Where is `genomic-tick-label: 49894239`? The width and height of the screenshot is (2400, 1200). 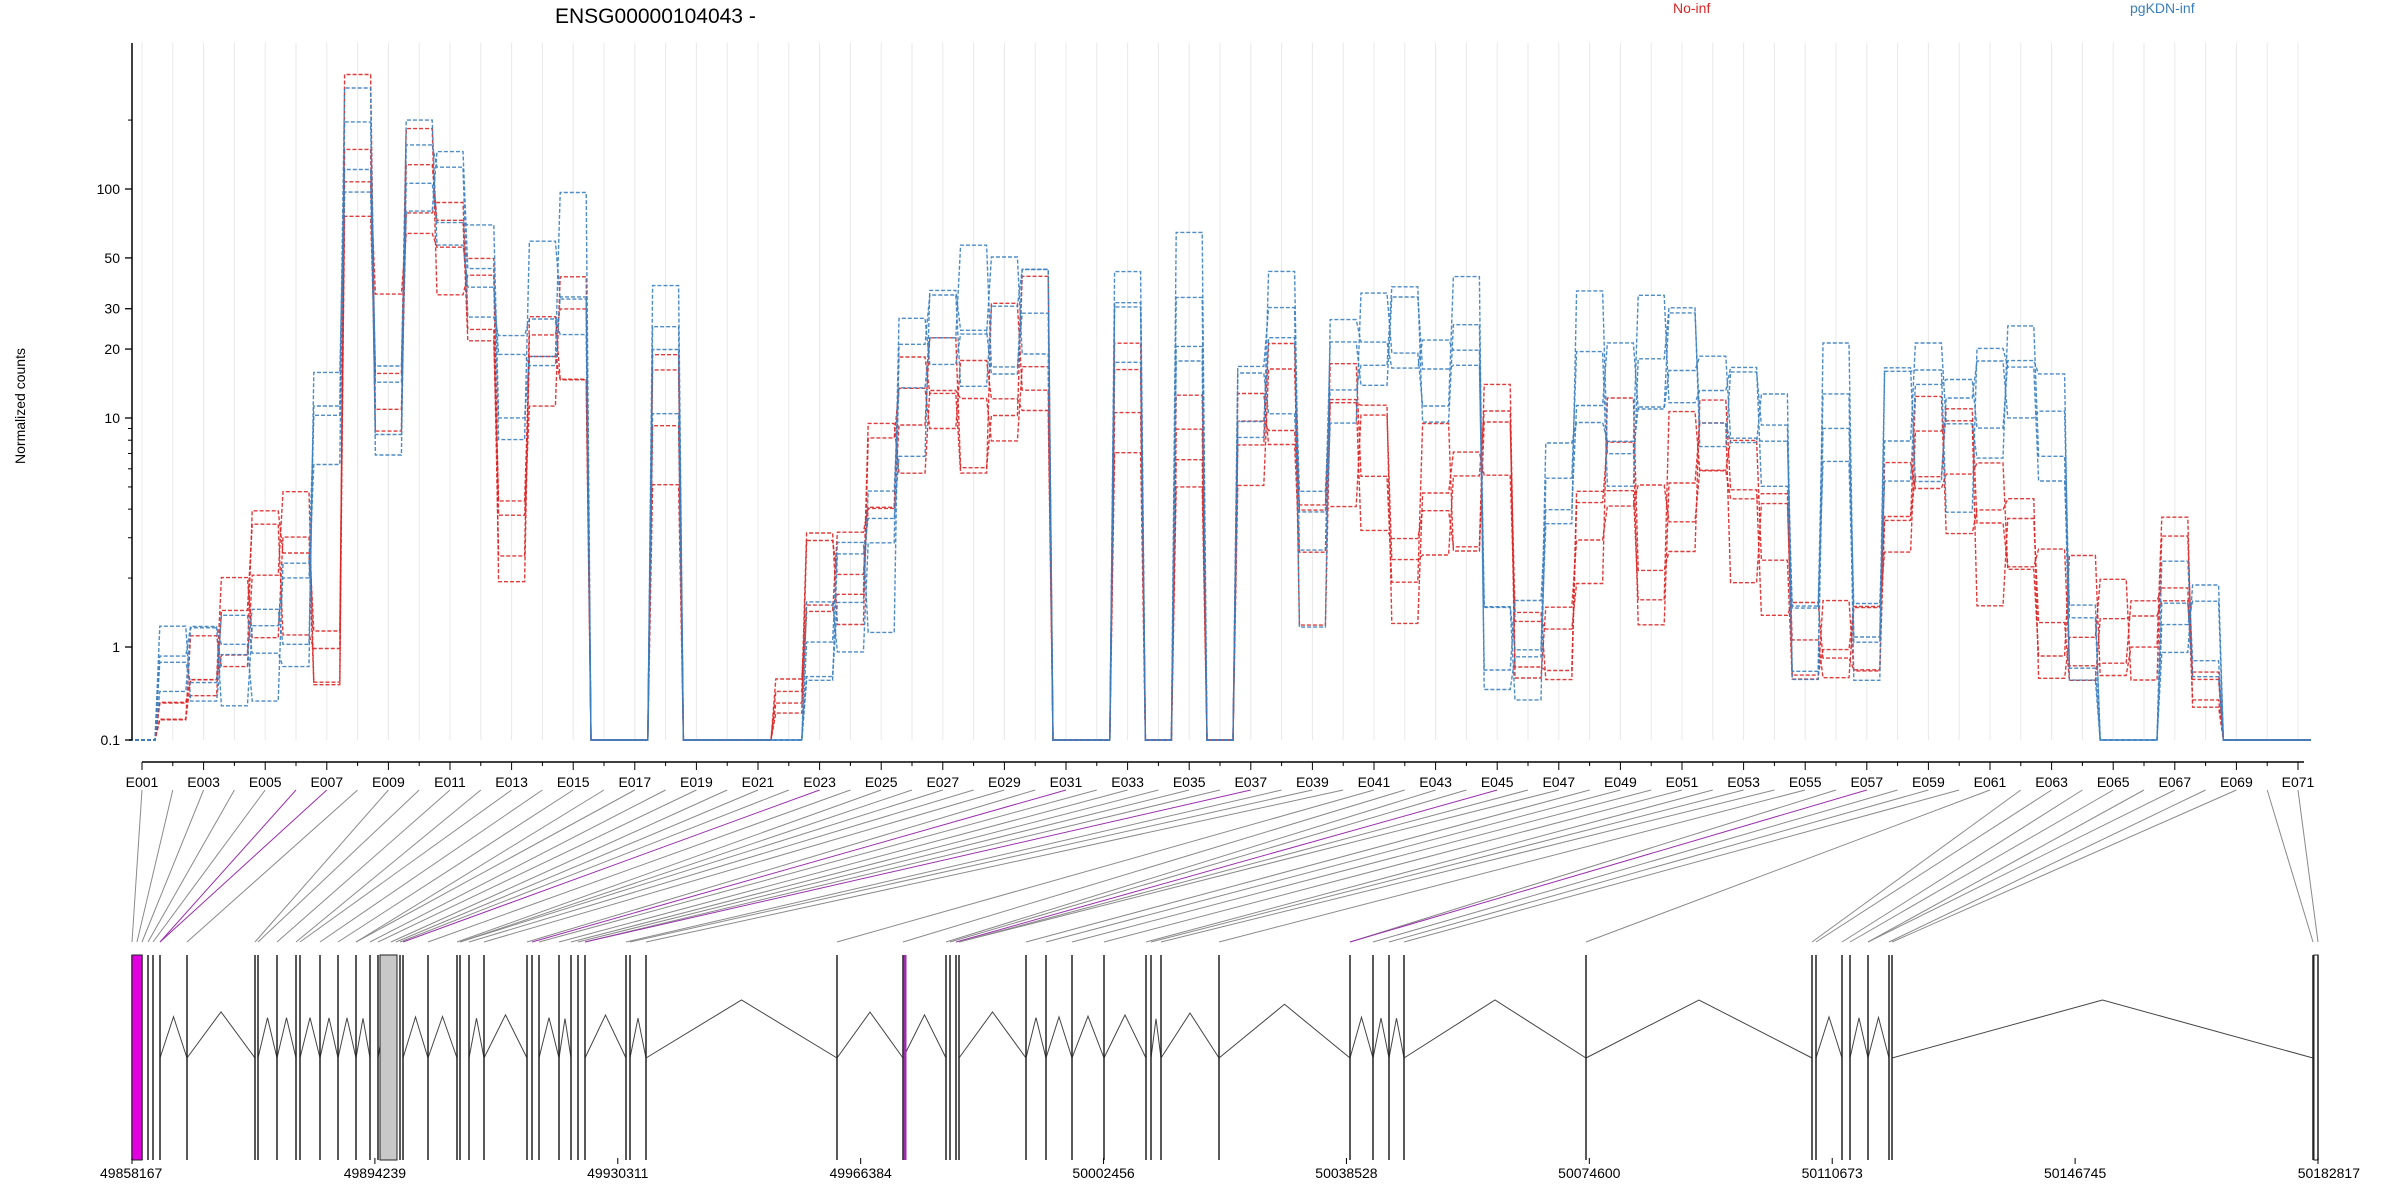 genomic-tick-label: 49894239 is located at coordinates (375, 1173).